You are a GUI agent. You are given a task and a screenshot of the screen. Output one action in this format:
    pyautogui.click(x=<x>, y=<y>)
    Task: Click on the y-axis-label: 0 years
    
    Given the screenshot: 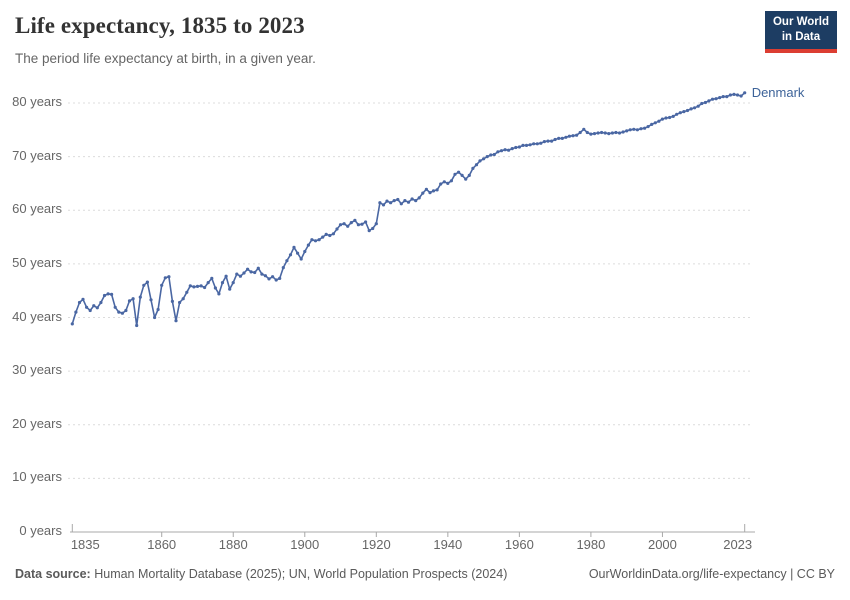 What is the action you would take?
    pyautogui.click(x=40, y=530)
    